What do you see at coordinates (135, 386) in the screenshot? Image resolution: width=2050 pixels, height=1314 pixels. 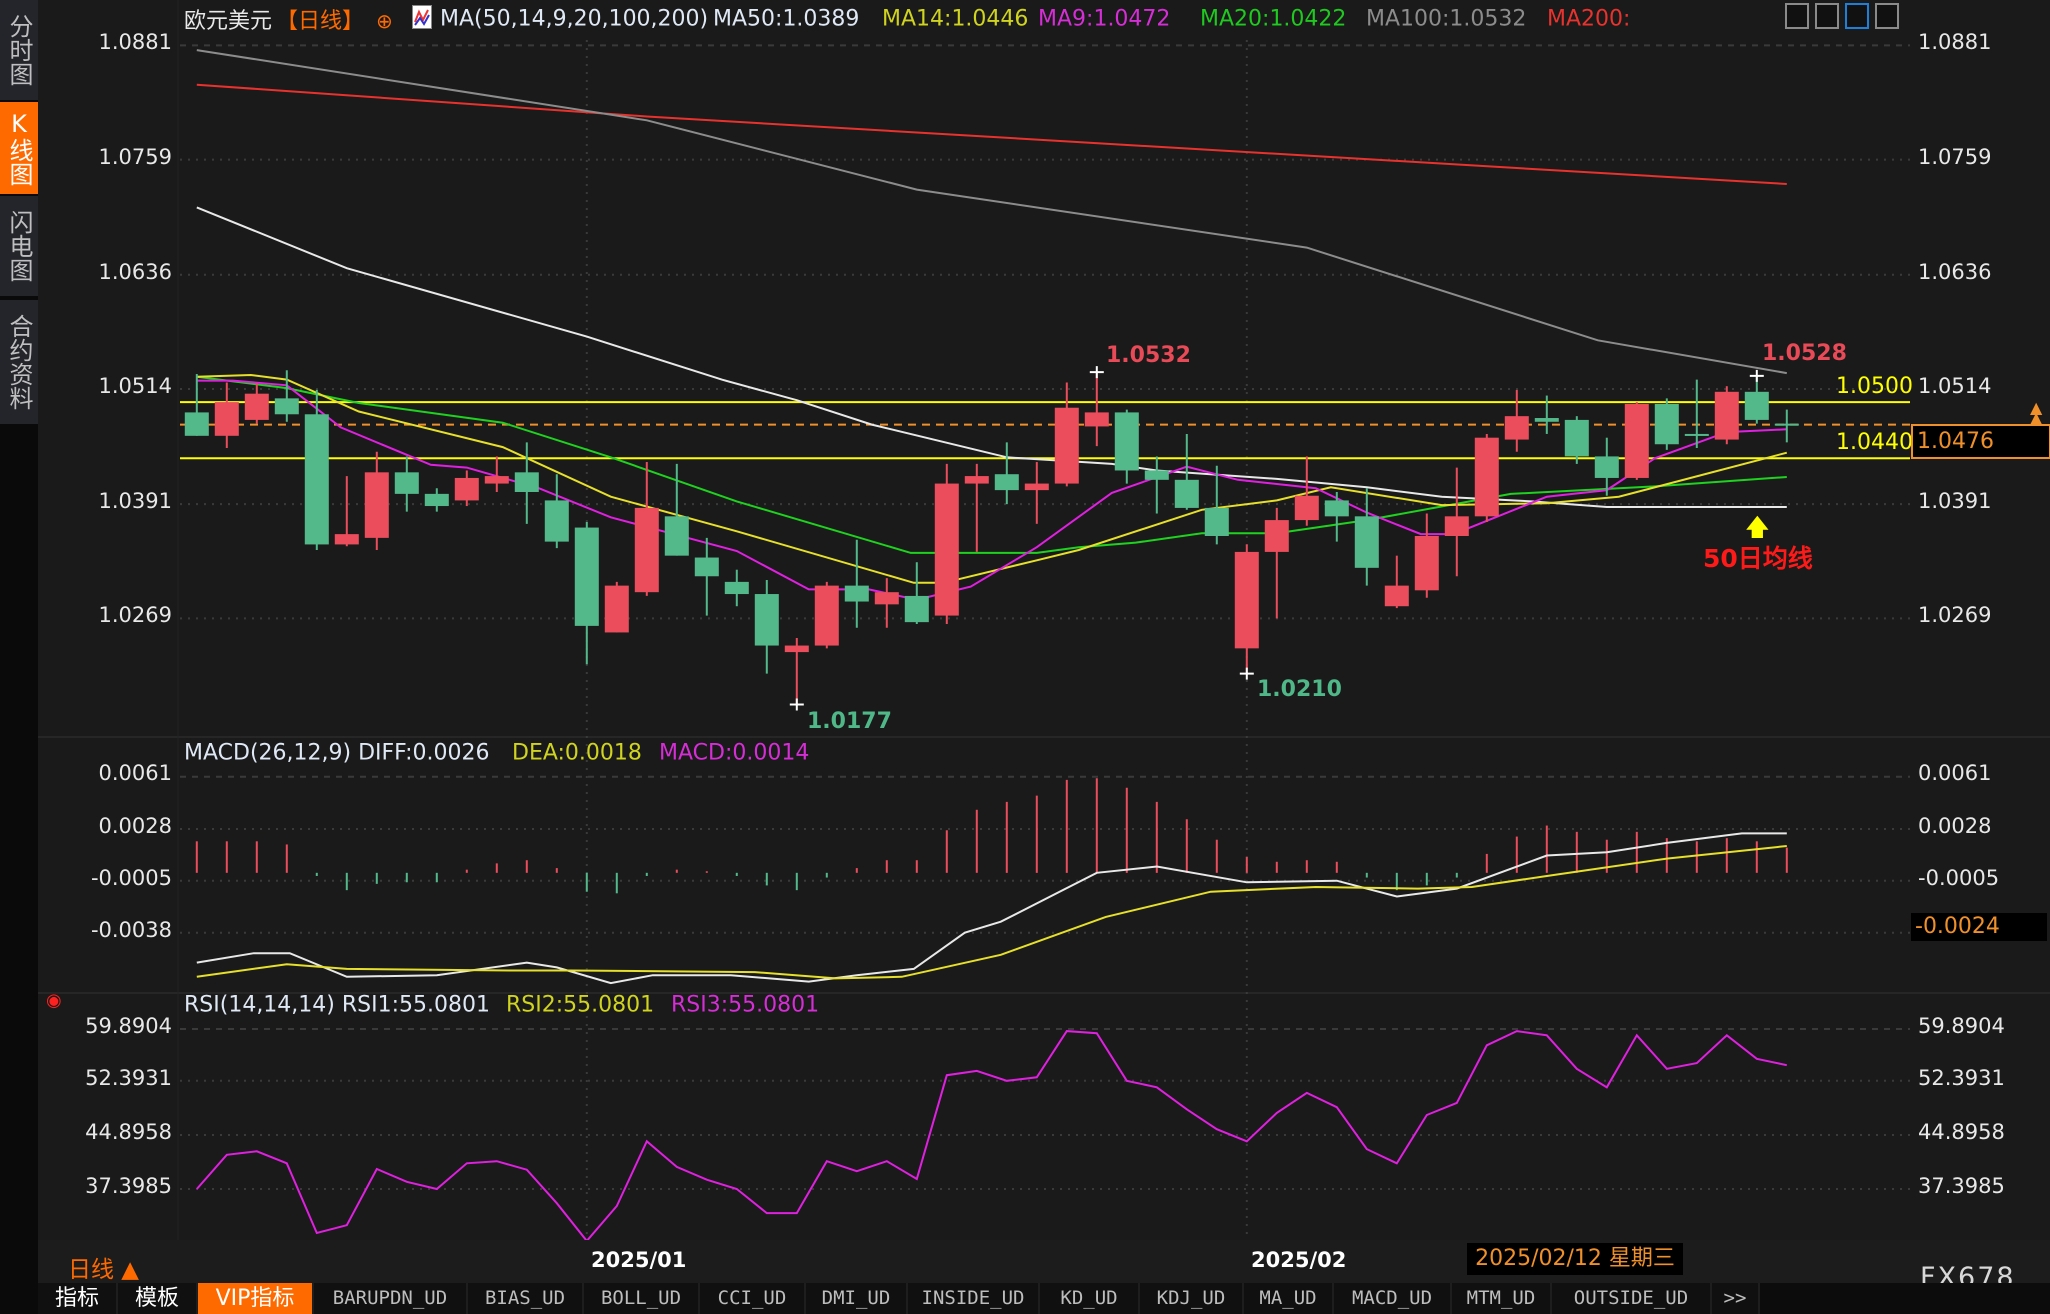 I see `price-axis-left-label: 1.0514` at bounding box center [135, 386].